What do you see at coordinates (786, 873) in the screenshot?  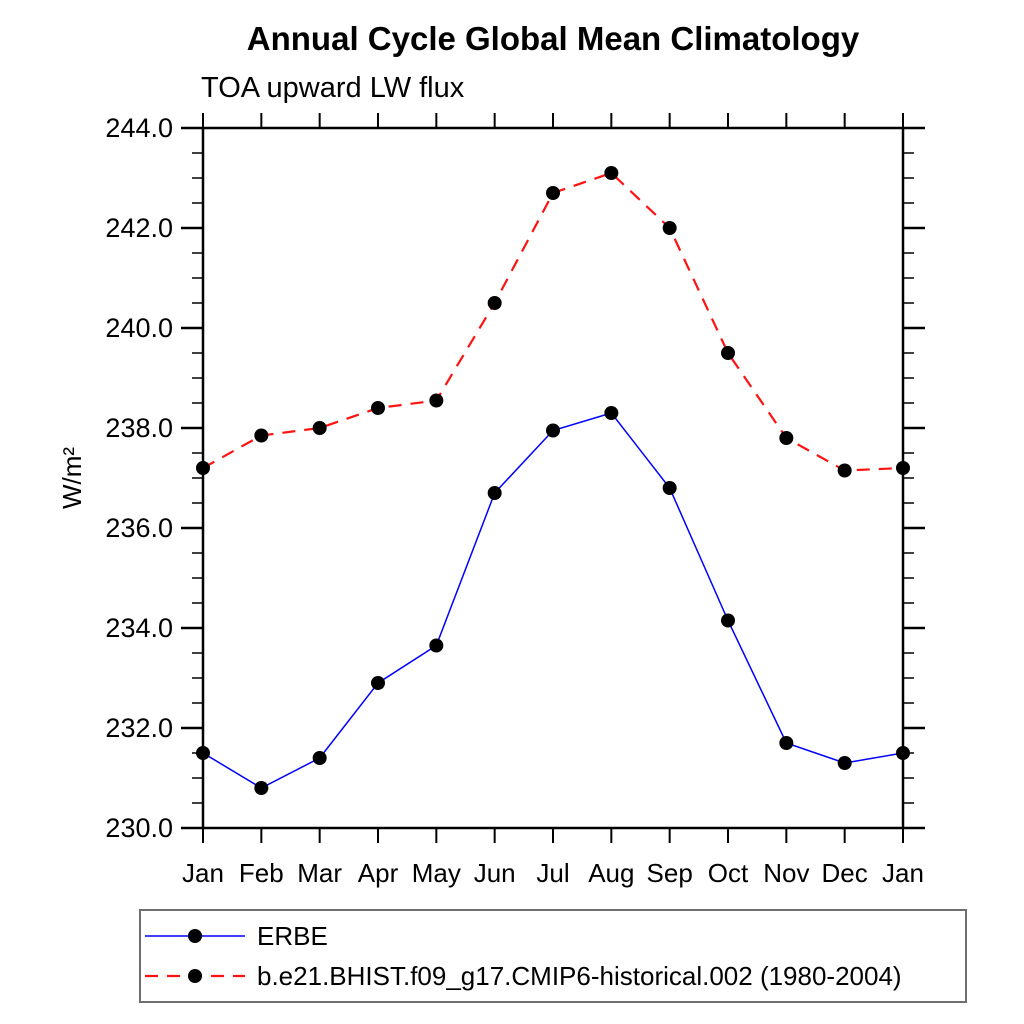 I see `x-axis-tick-label: Nov` at bounding box center [786, 873].